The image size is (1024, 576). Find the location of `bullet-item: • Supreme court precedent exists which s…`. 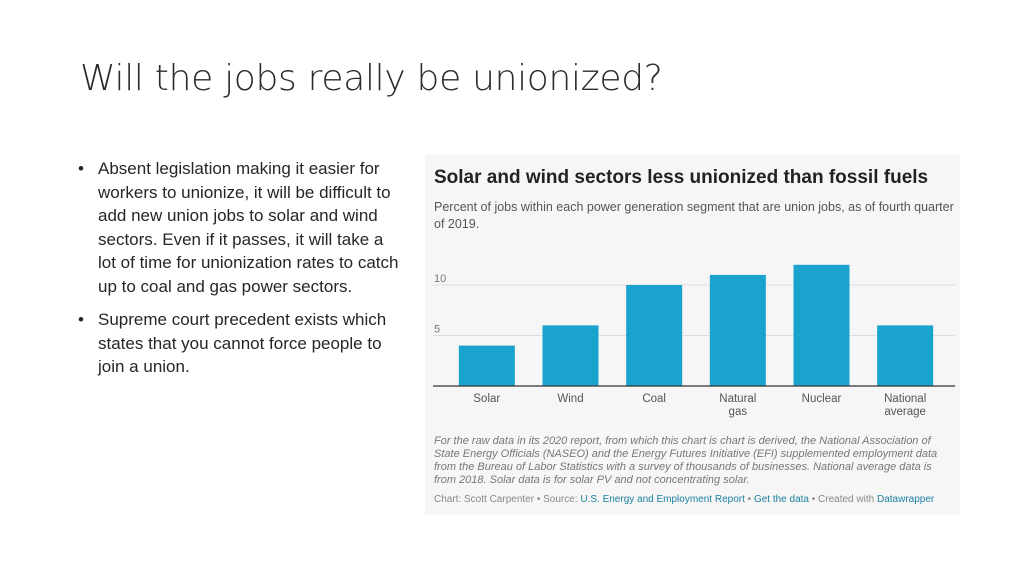

bullet-item: • Supreme court precedent exists which s… is located at coordinates (240, 343).